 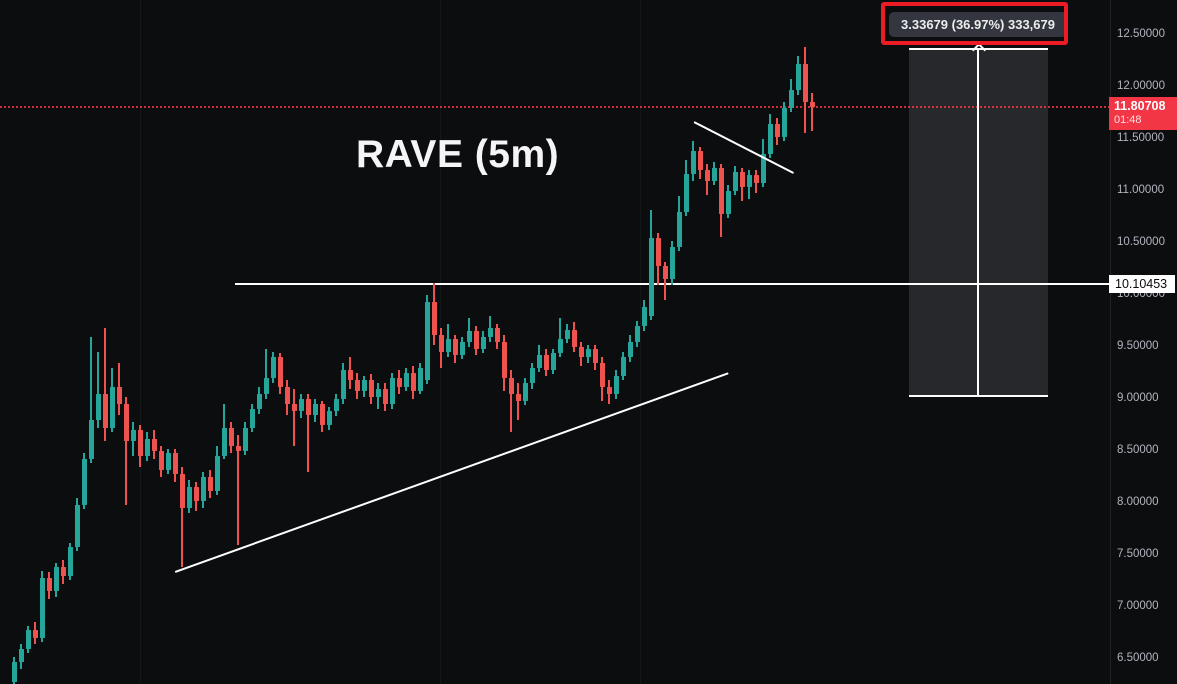 I want to click on price-range-tool, so click(x=978, y=223).